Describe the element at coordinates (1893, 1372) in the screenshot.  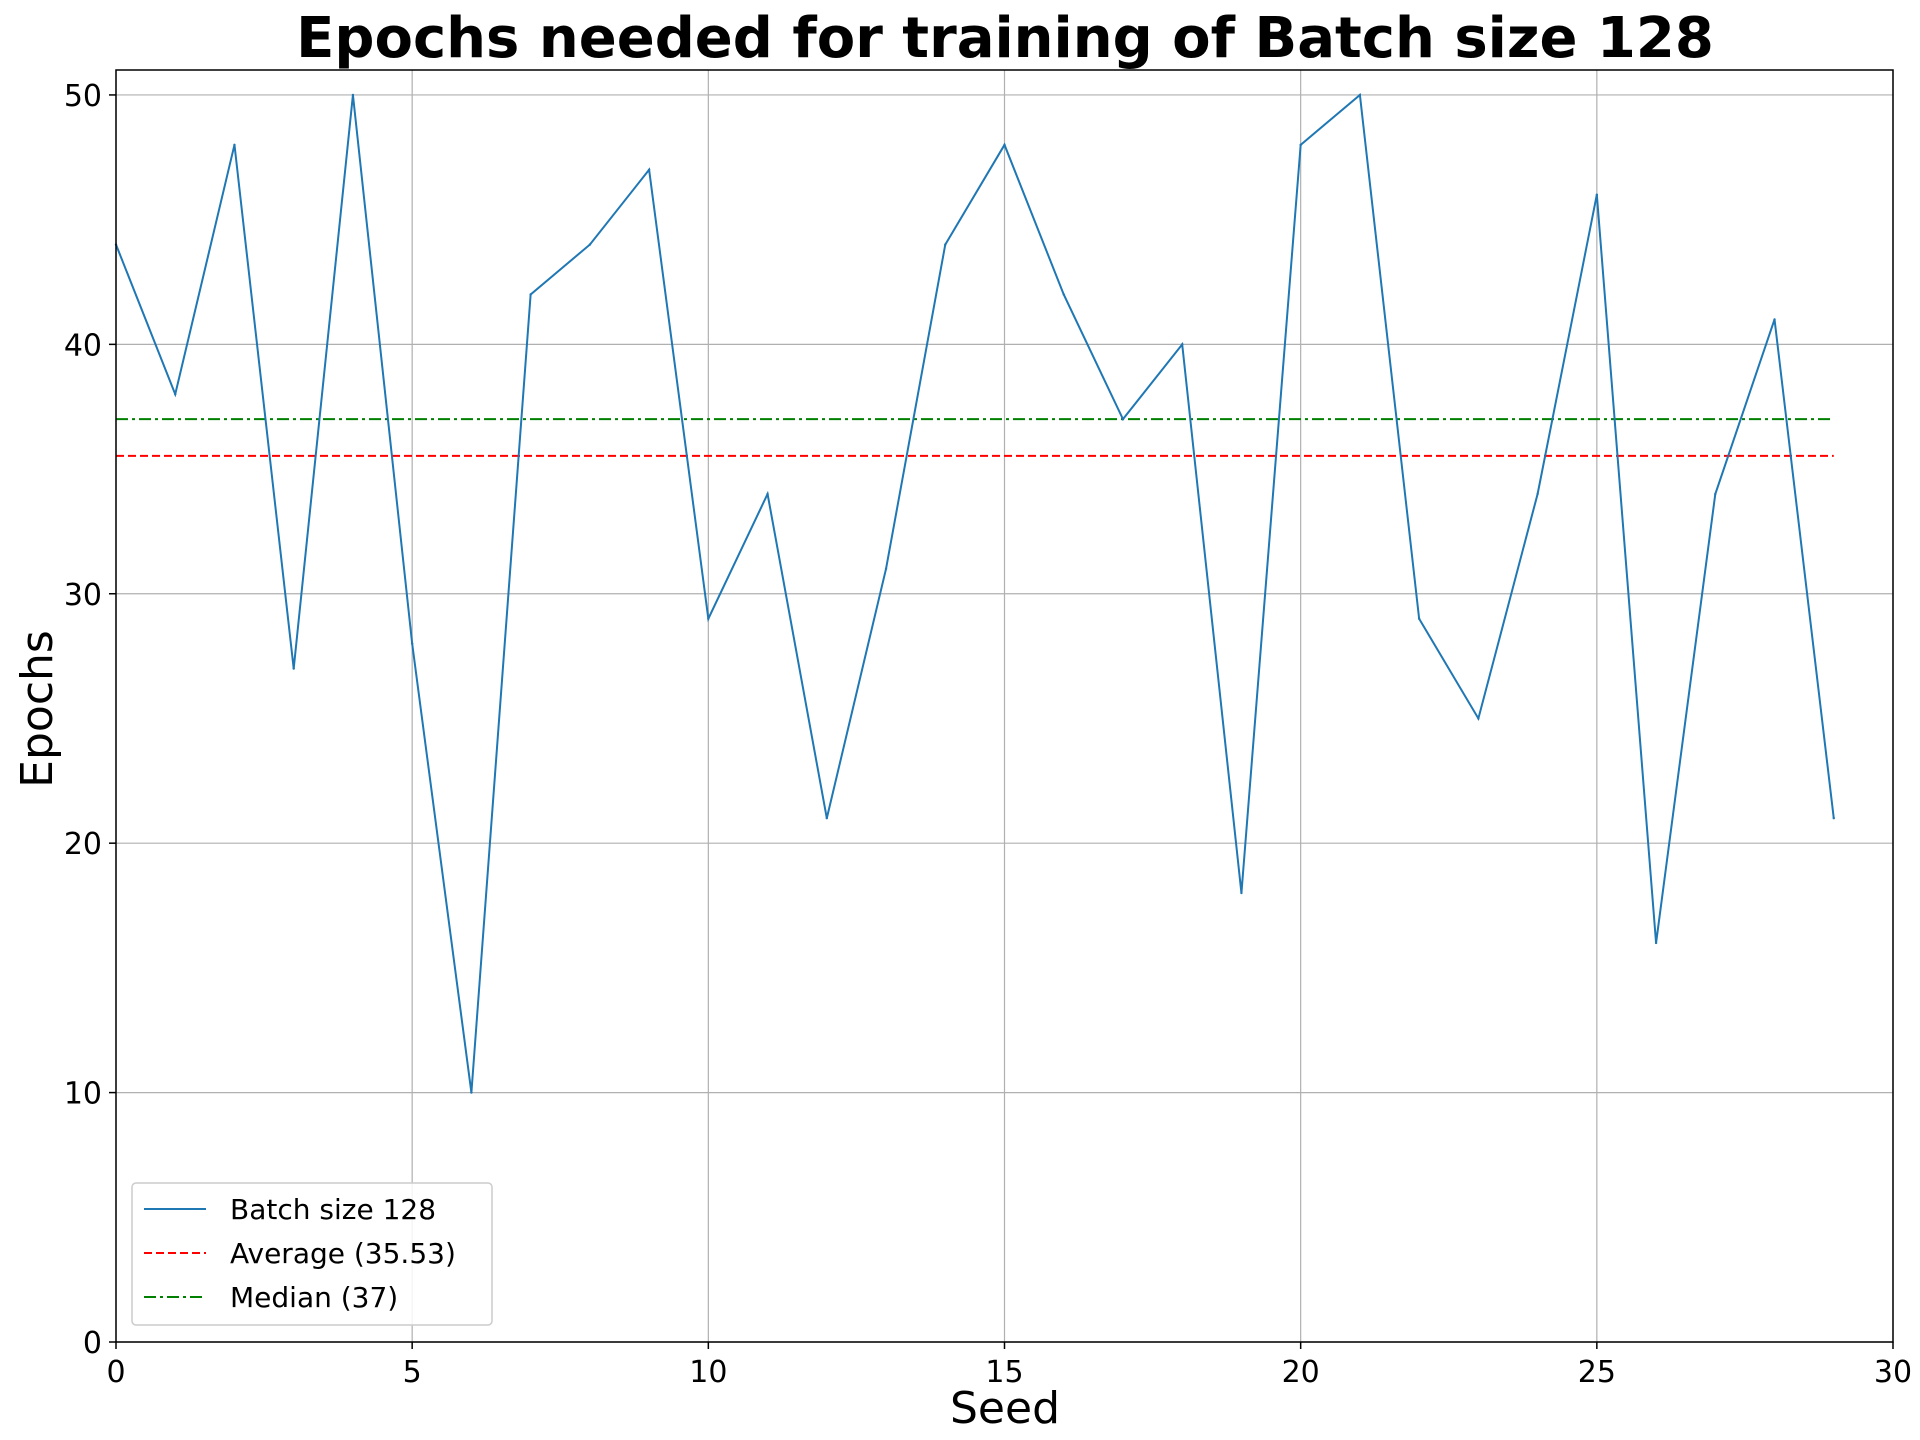
I see `x-tick-label: 30` at that location.